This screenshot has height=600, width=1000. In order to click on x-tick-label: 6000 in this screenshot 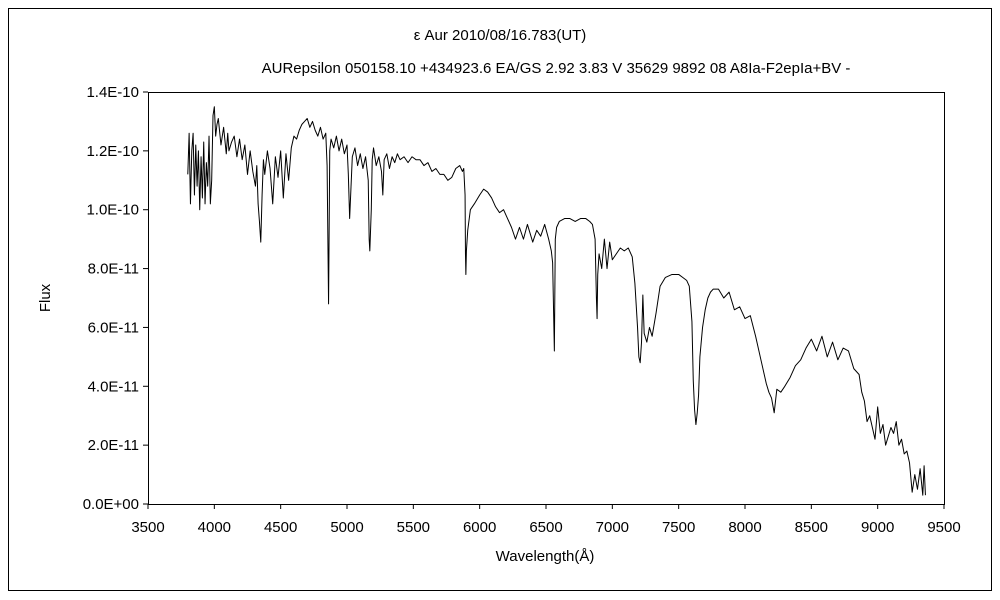, I will do `click(479, 527)`.